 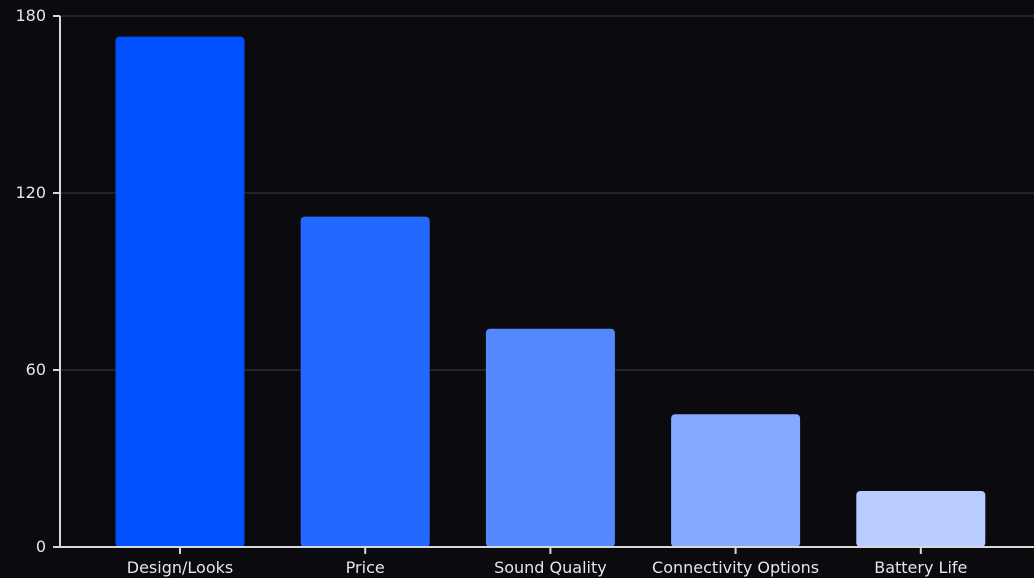 What do you see at coordinates (30, 192) in the screenshot?
I see `y-tick-label-120: 120` at bounding box center [30, 192].